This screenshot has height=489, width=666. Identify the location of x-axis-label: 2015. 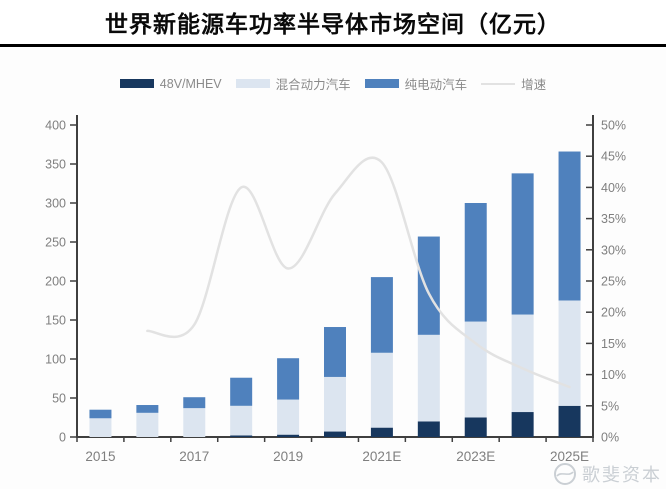
(100, 456).